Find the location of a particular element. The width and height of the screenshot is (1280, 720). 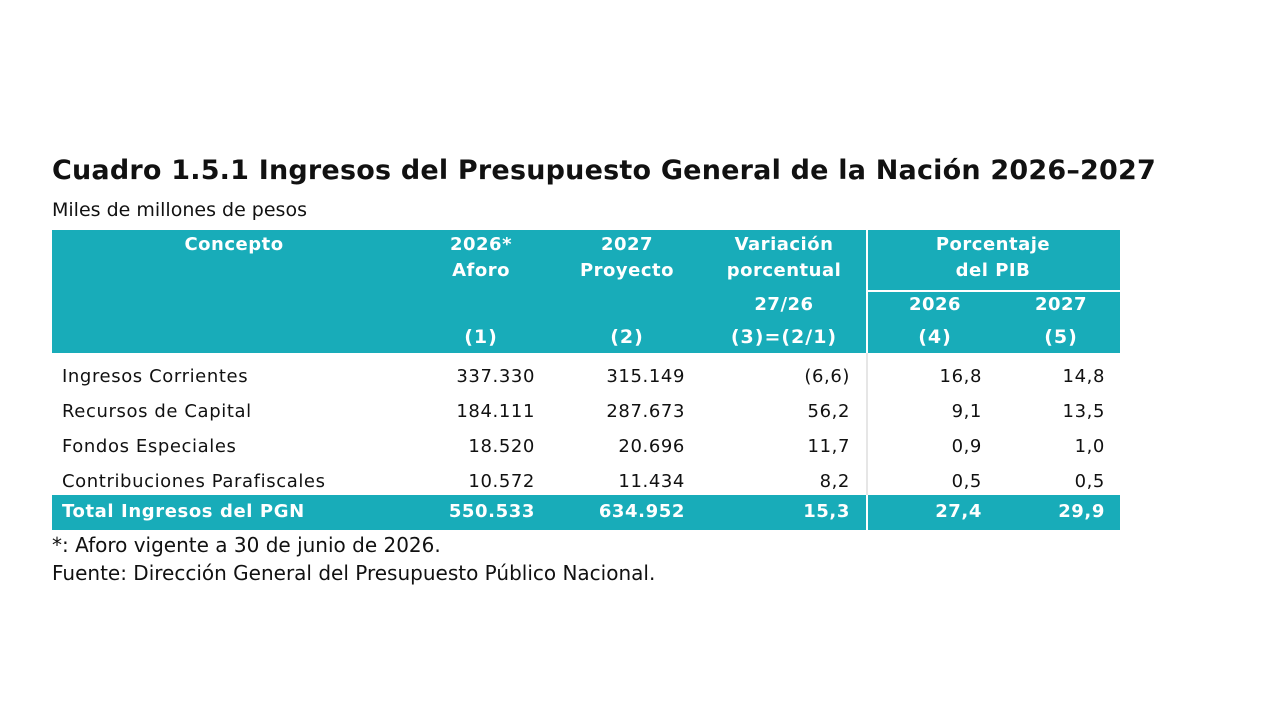

row-pib-2027: 1,0 is located at coordinates (1089, 446).